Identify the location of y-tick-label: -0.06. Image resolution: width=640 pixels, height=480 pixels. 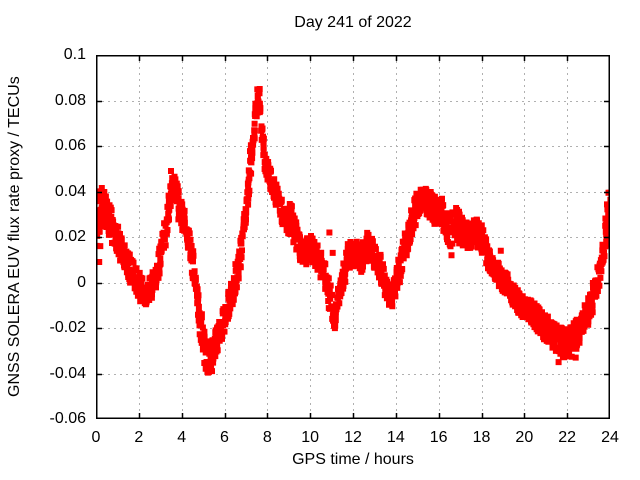
(67, 418).